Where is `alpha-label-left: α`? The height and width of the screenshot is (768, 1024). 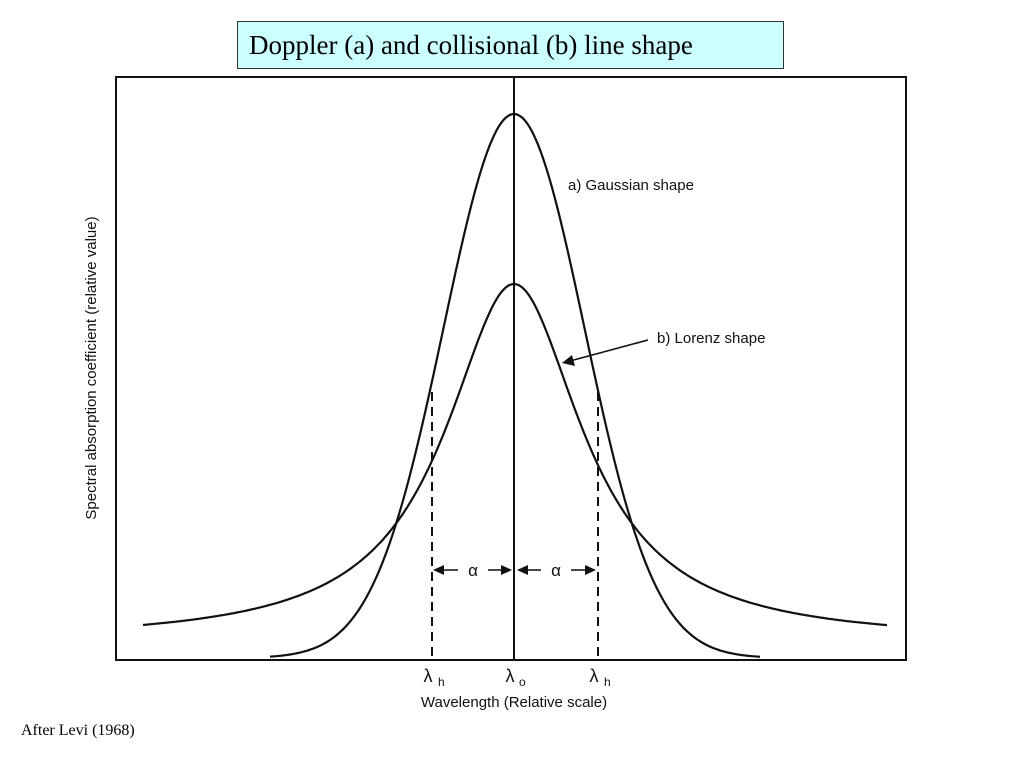 alpha-label-left: α is located at coordinates (473, 570).